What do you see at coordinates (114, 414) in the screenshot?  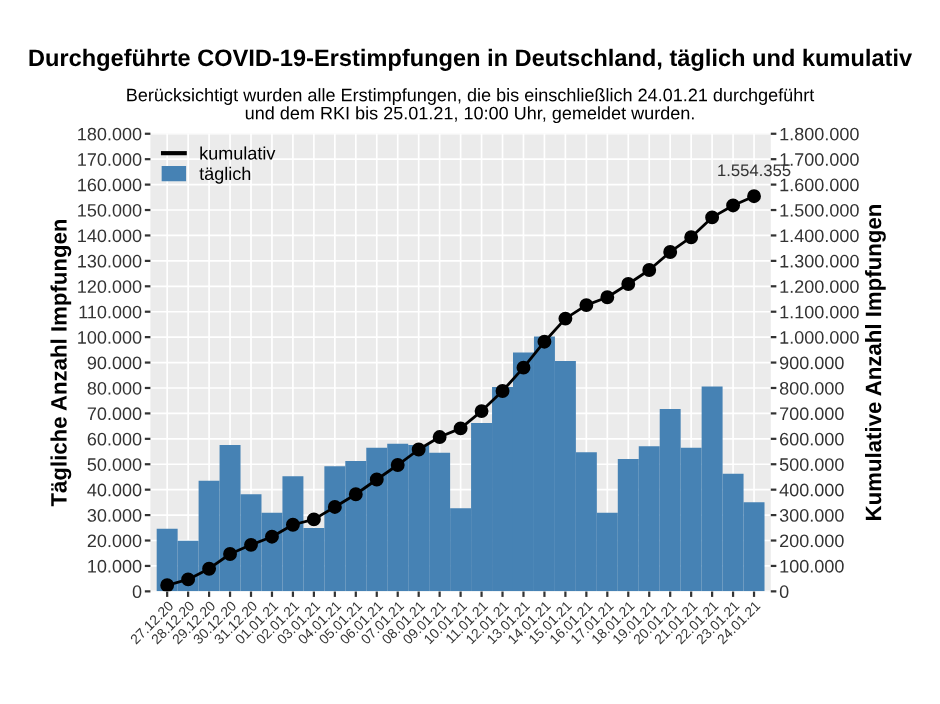 I see `y-tick-label: 70.000` at bounding box center [114, 414].